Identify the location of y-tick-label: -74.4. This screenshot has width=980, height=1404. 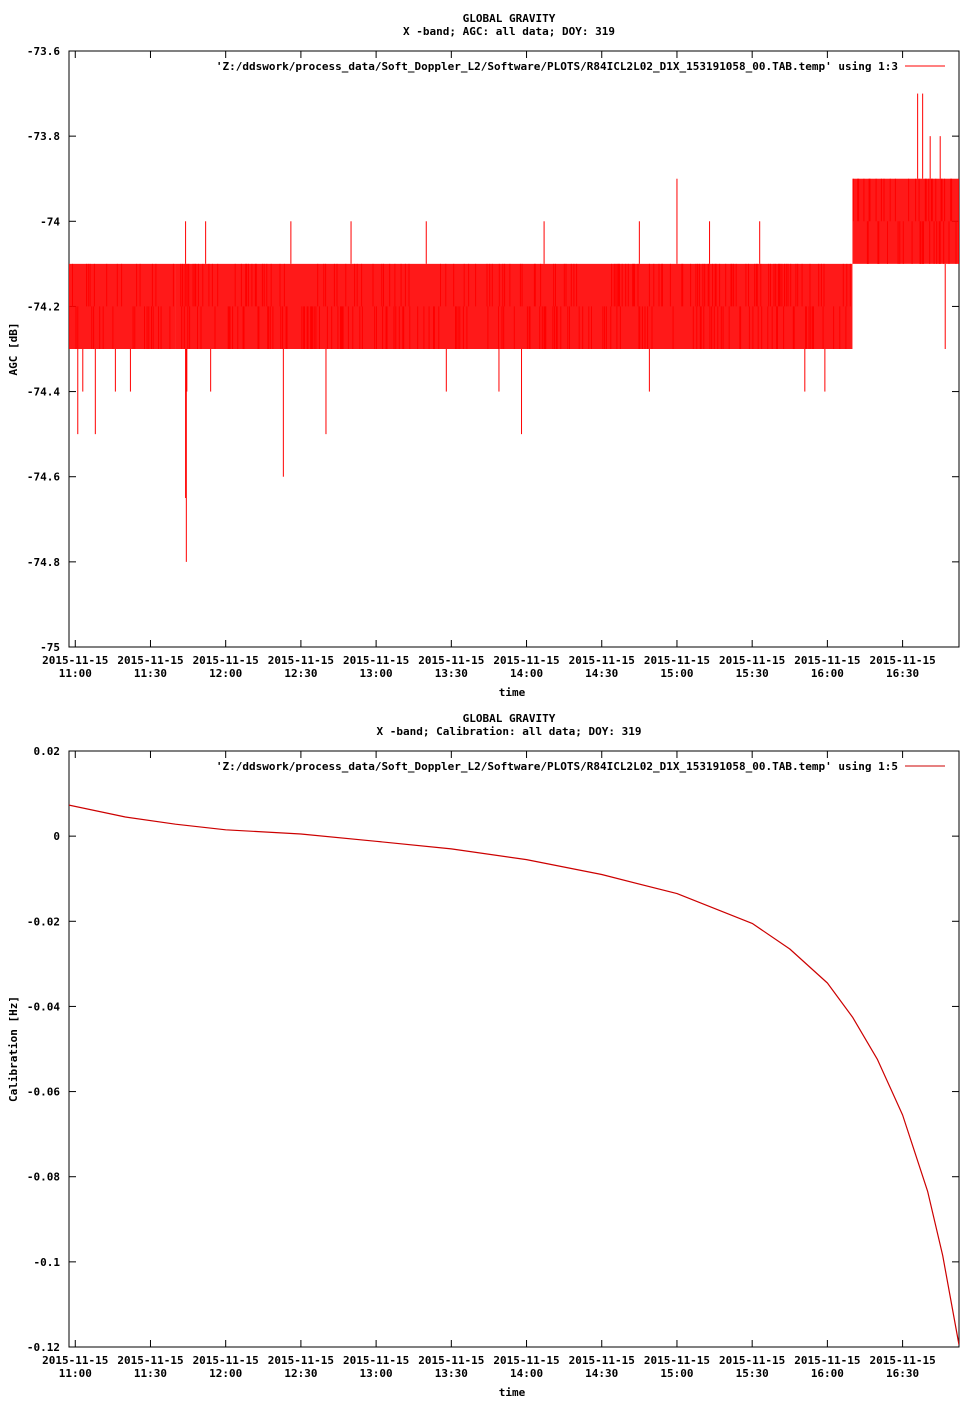
(43, 392).